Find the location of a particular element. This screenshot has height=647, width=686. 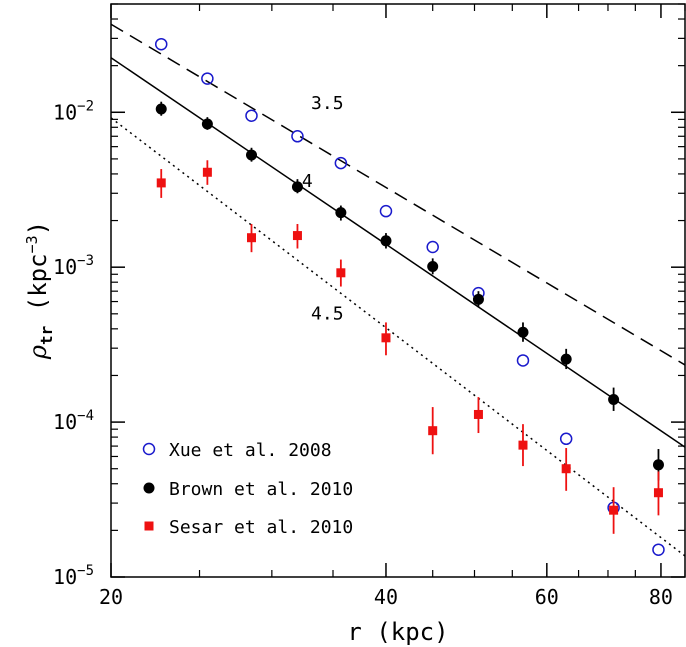

legend-marker-sesar is located at coordinates (149, 526).